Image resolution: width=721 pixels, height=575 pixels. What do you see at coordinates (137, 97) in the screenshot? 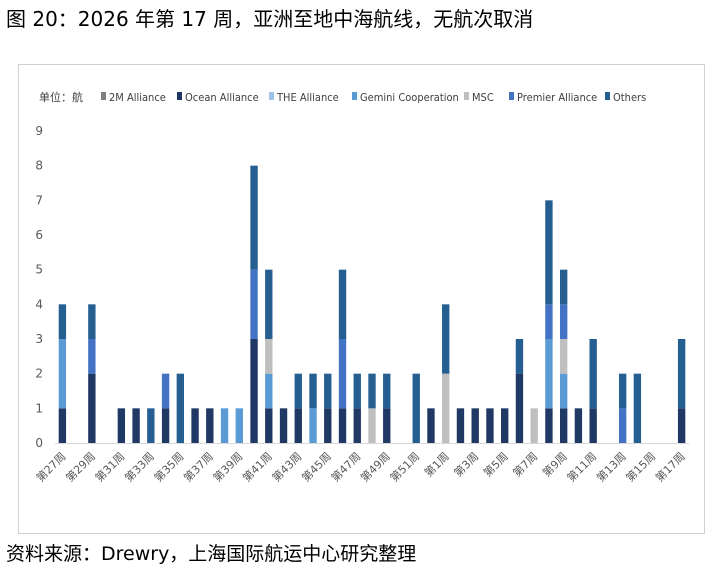
I see `legend-label: 2M Alliance` at bounding box center [137, 97].